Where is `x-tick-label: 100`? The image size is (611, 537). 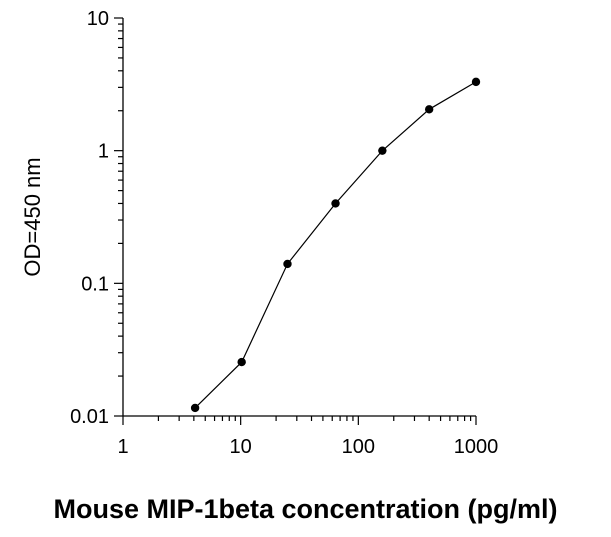 x-tick-label: 100 is located at coordinates (358, 447).